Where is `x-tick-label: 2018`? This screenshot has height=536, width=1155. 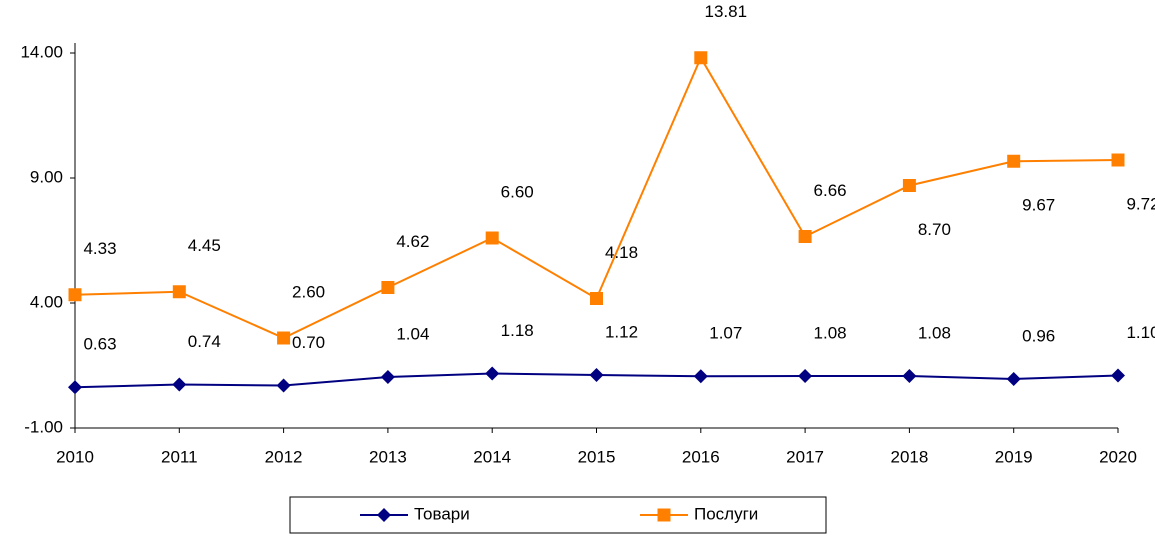
x-tick-label: 2018 is located at coordinates (909, 456).